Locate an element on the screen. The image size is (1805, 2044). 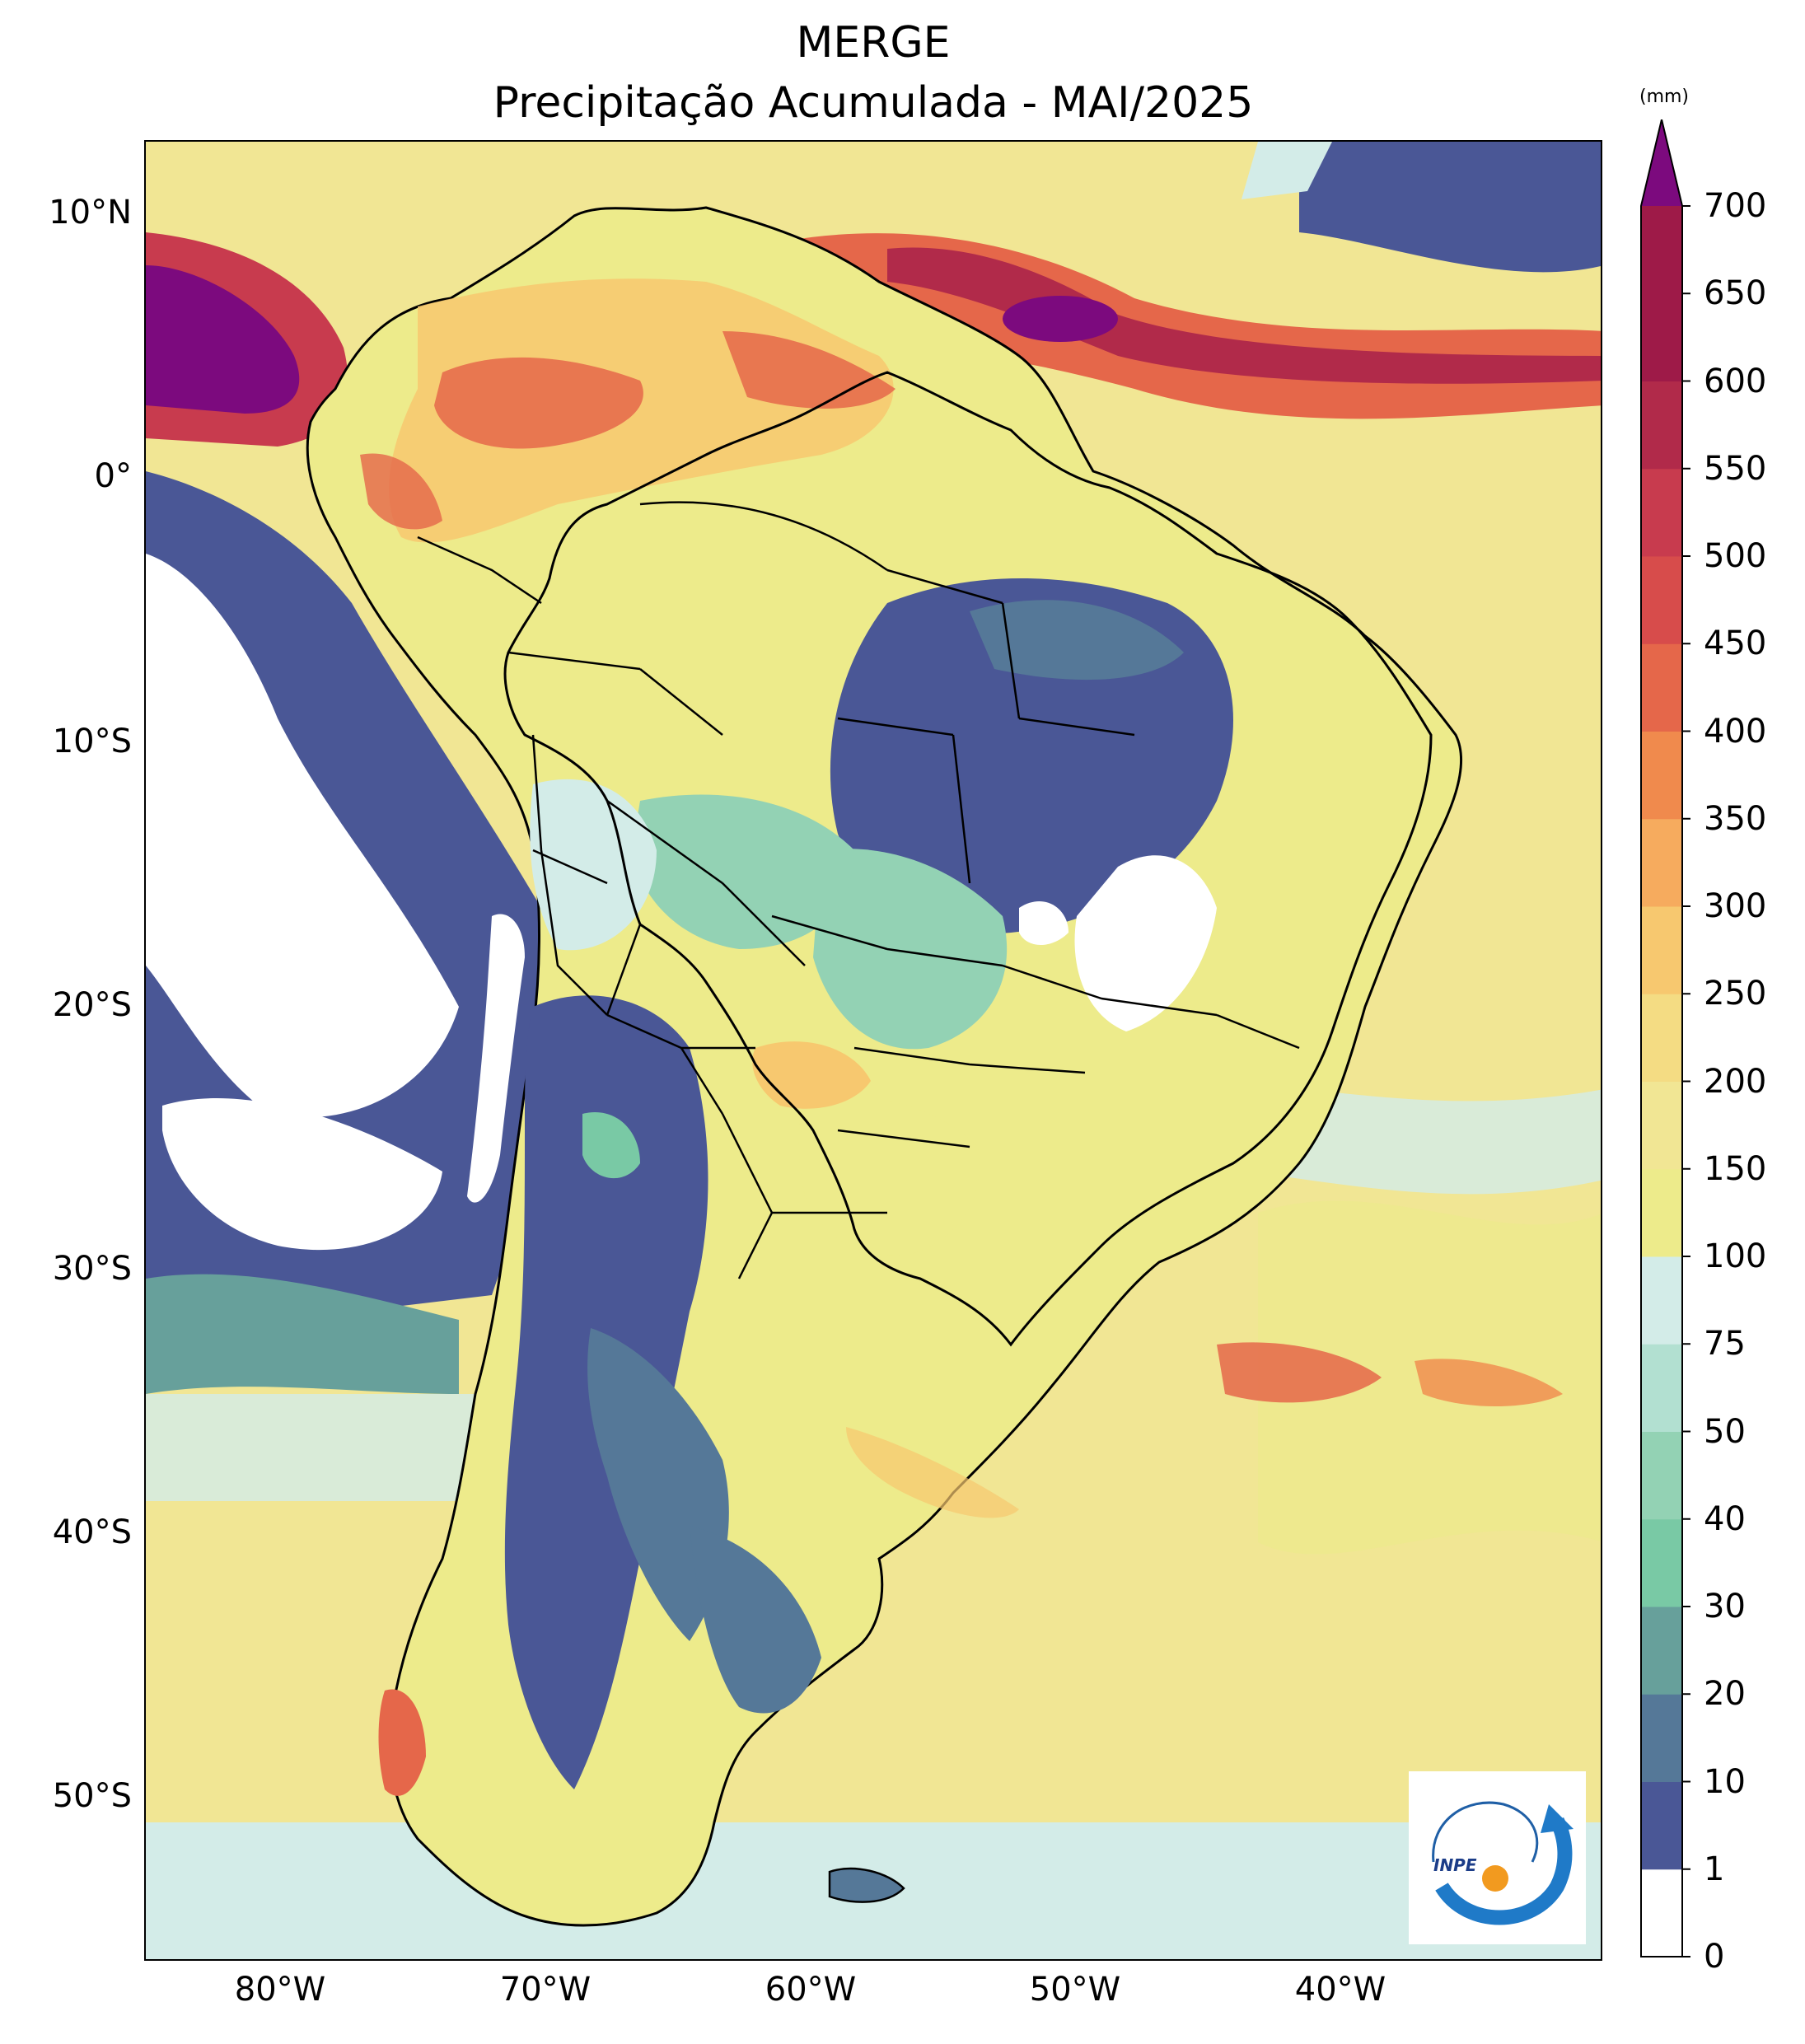
inpe-logo-text: INPE is located at coordinates (1455, 1865).